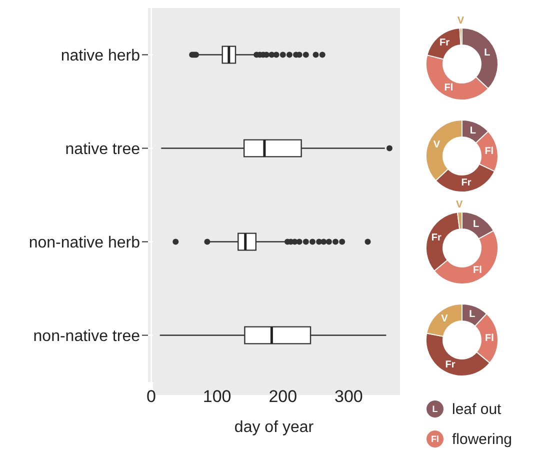 Image resolution: width=550 pixels, height=454 pixels. I want to click on category-label: L, so click(435, 409).